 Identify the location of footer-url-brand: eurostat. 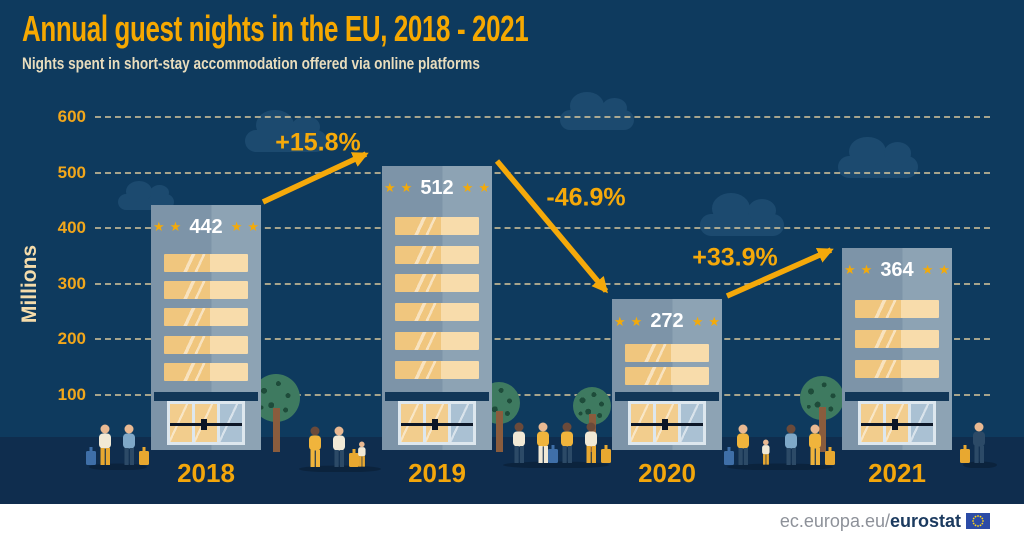
(925, 520).